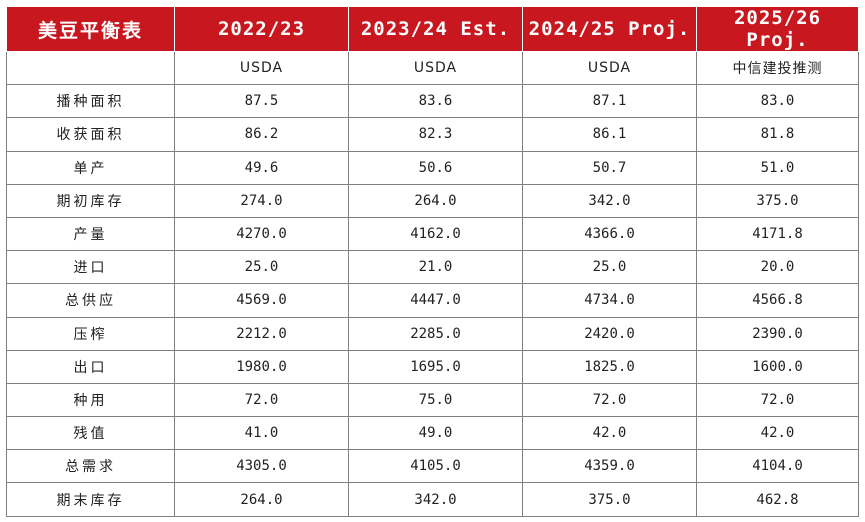 Image resolution: width=865 pixels, height=522 pixels. I want to click on table-row: 进口 25.0 21.0 25.0 20.0, so click(432, 267).